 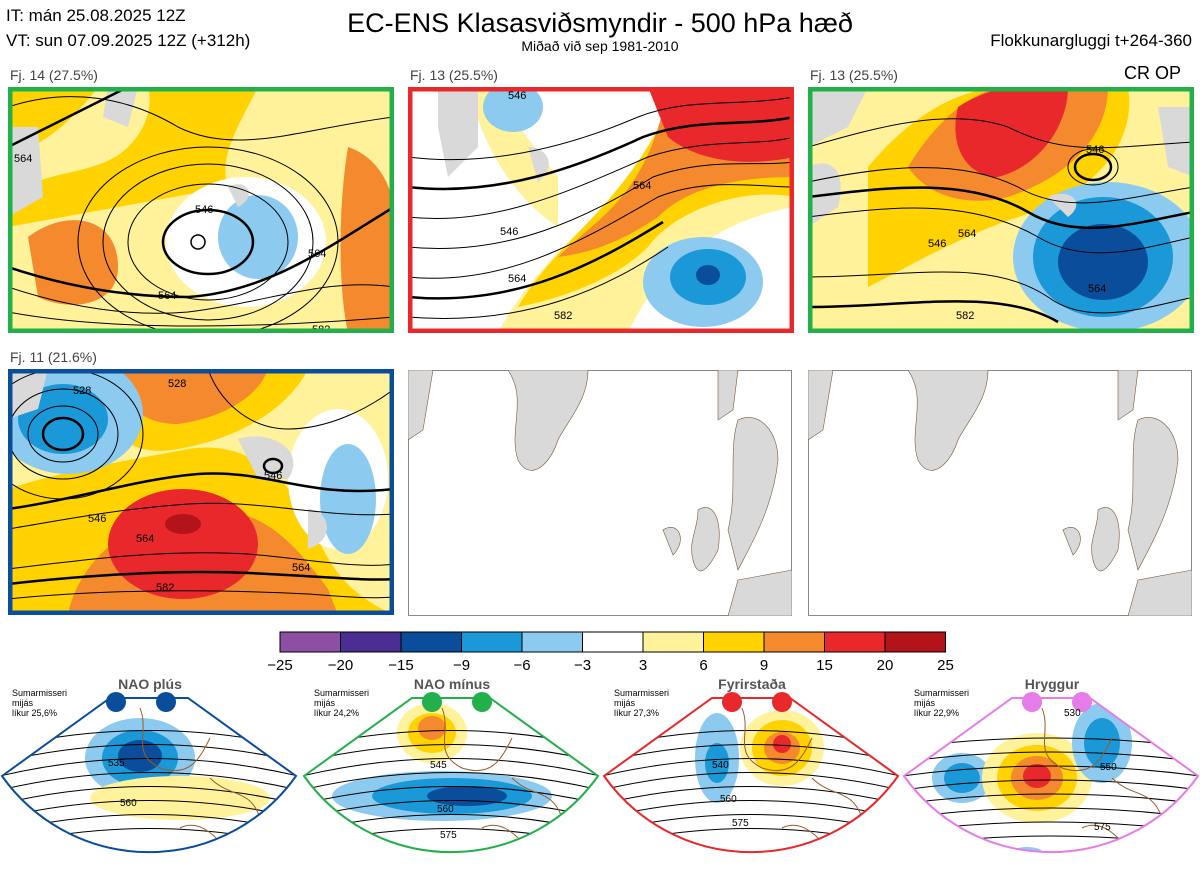 What do you see at coordinates (400, 665) in the screenshot?
I see `colorbar-tick-label: −15` at bounding box center [400, 665].